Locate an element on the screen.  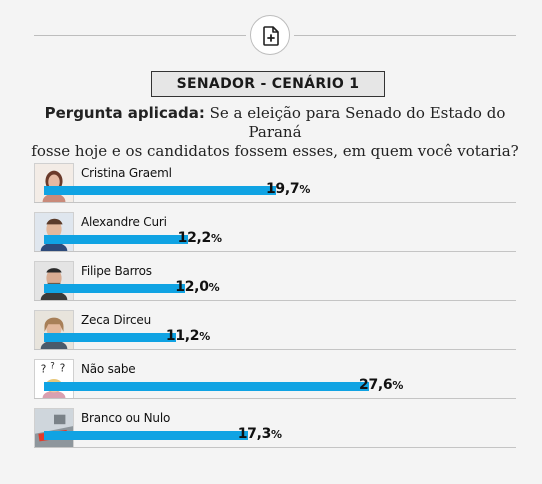
result-row: Branco ou Nulo 17,3% is located at coordinates (275, 428).